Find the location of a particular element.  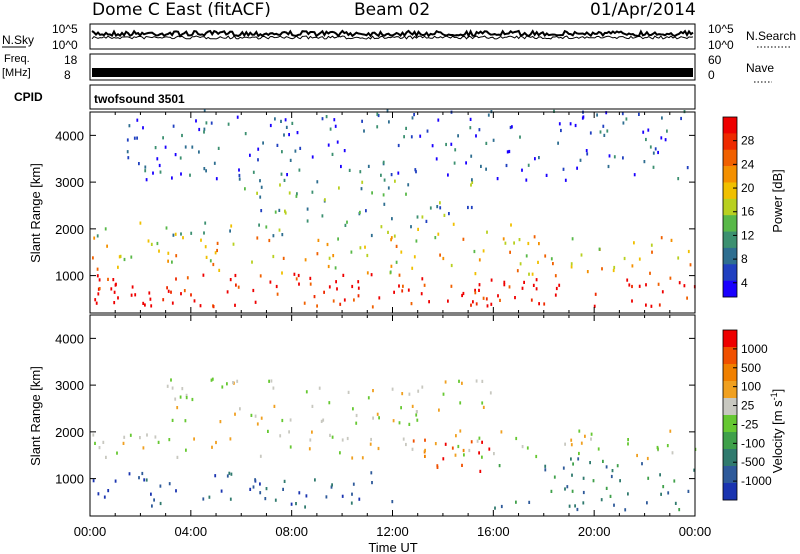

colorbar-tick-label: 25 is located at coordinates (748, 406).